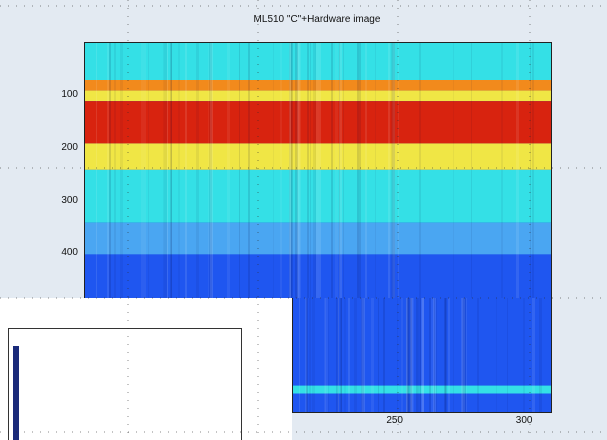  I want to click on chart-title: ML510 "C"+Hardware image, so click(317, 19).